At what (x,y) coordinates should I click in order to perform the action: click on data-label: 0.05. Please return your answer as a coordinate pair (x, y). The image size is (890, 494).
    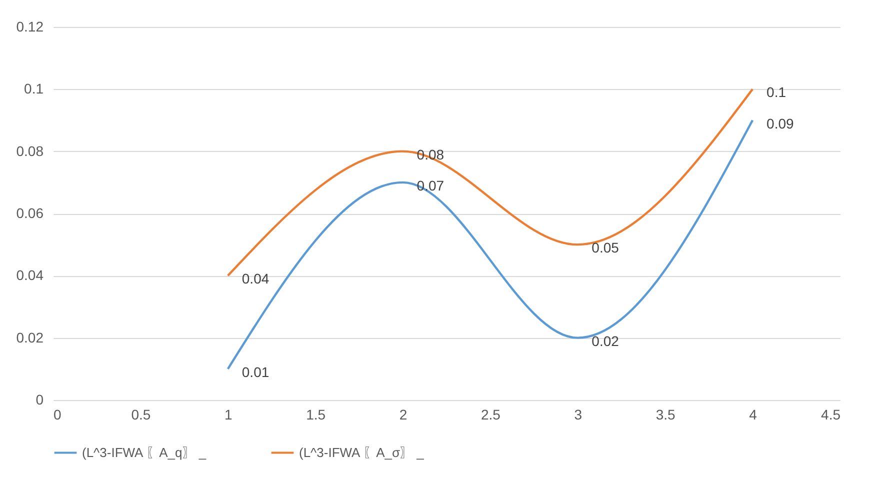
    Looking at the image, I should click on (606, 248).